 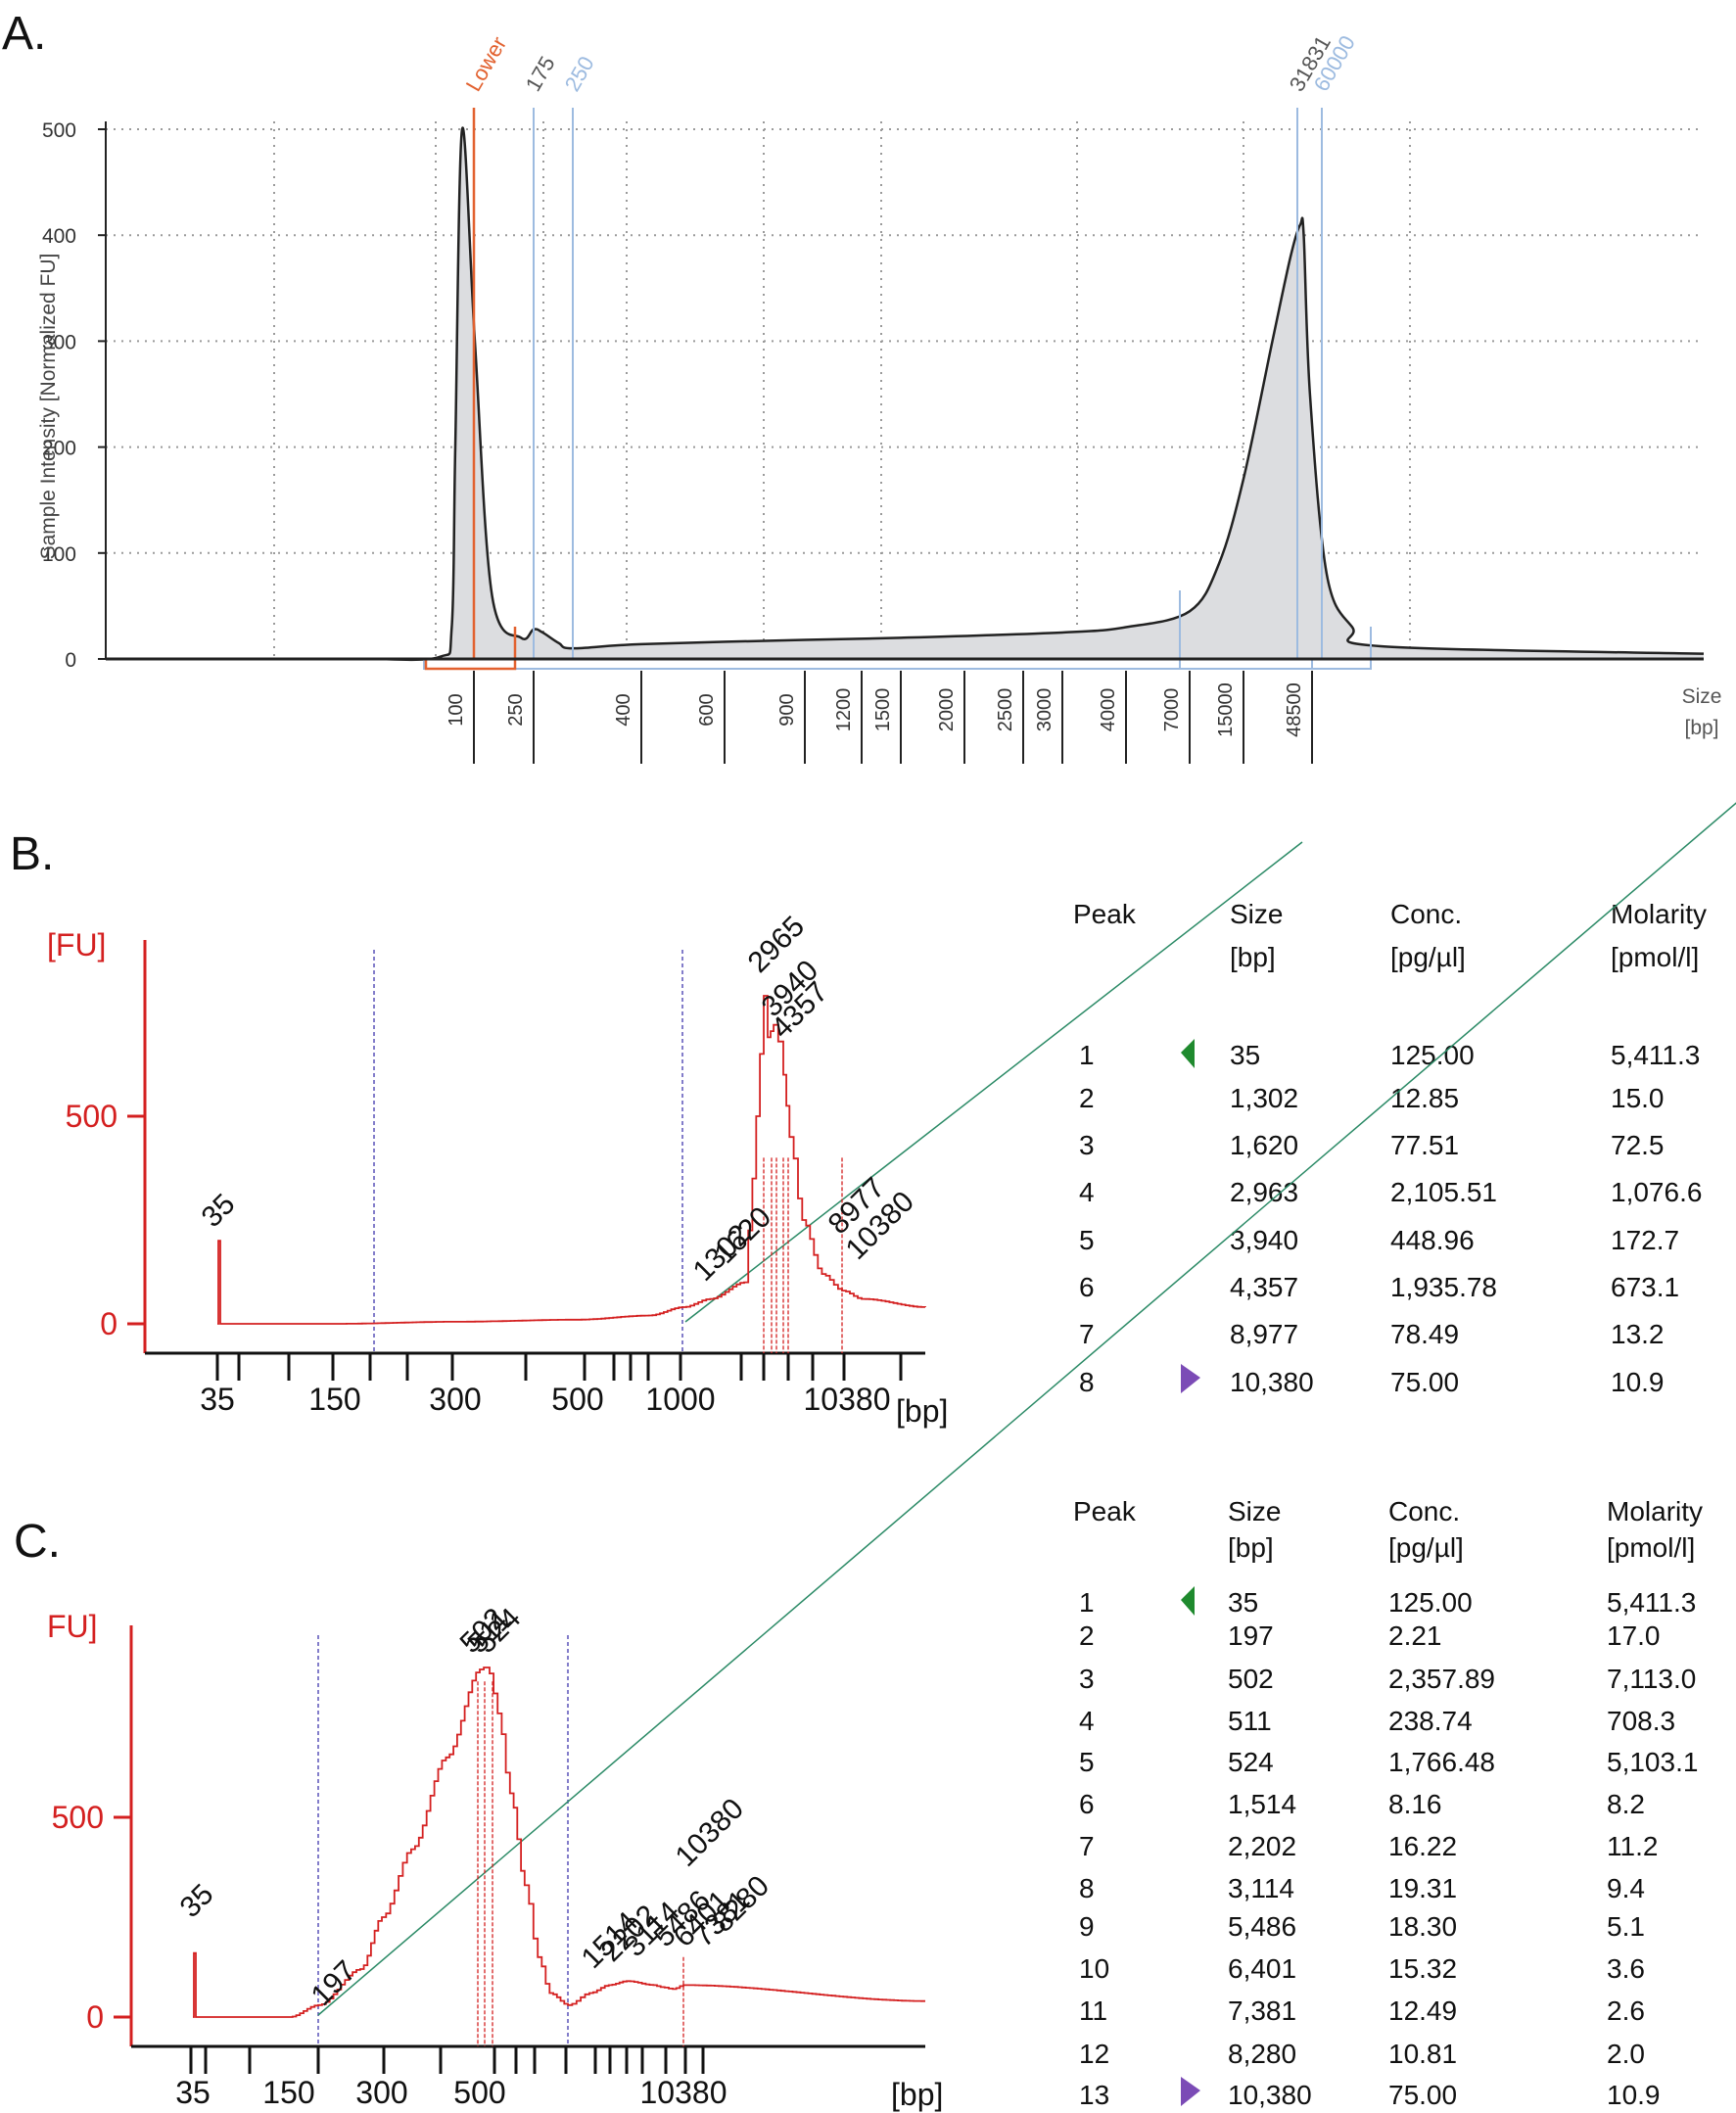 I want to click on chart-a-x-tick-label: 100, so click(x=456, y=709).